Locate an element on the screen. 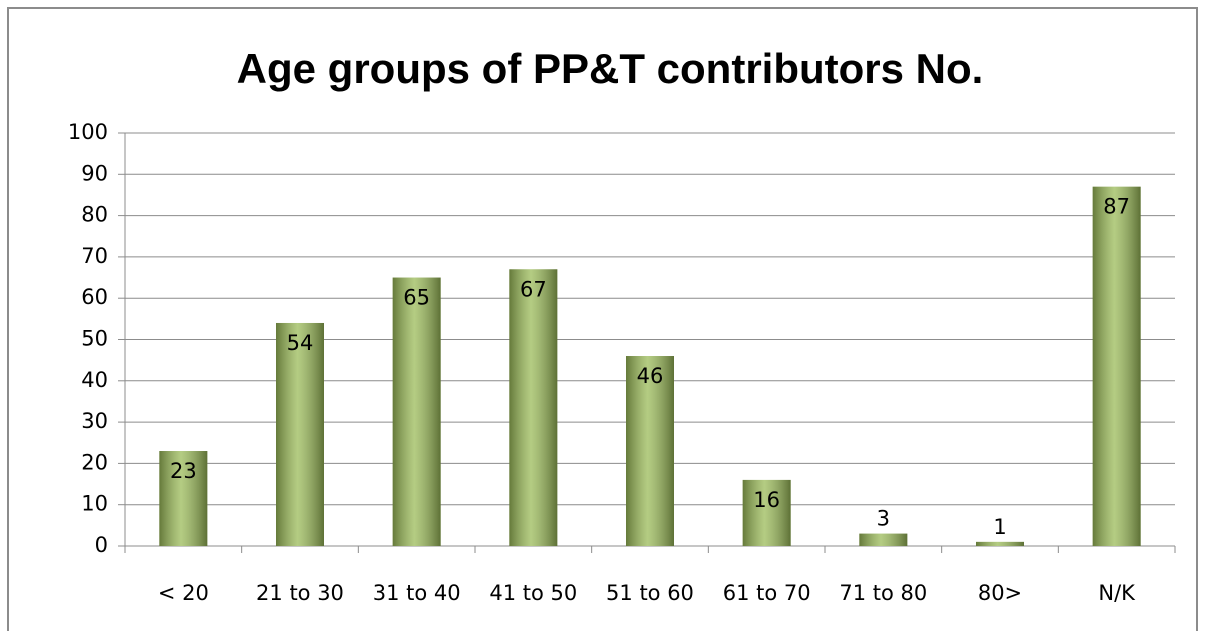  x-tick-label: 31 to 40 is located at coordinates (417, 593).